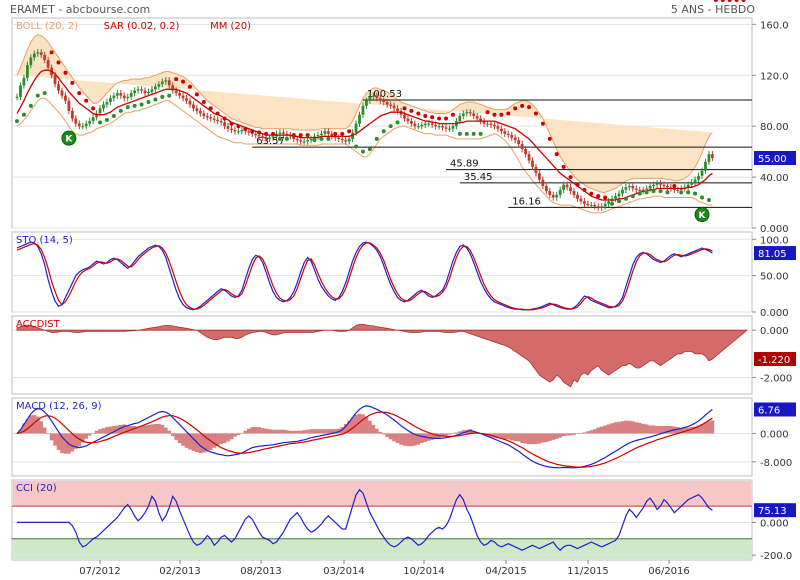 This screenshot has height=580, width=800. Describe the element at coordinates (59, 406) in the screenshot. I see `legend-label: MACD (12, 26, 9)` at that location.